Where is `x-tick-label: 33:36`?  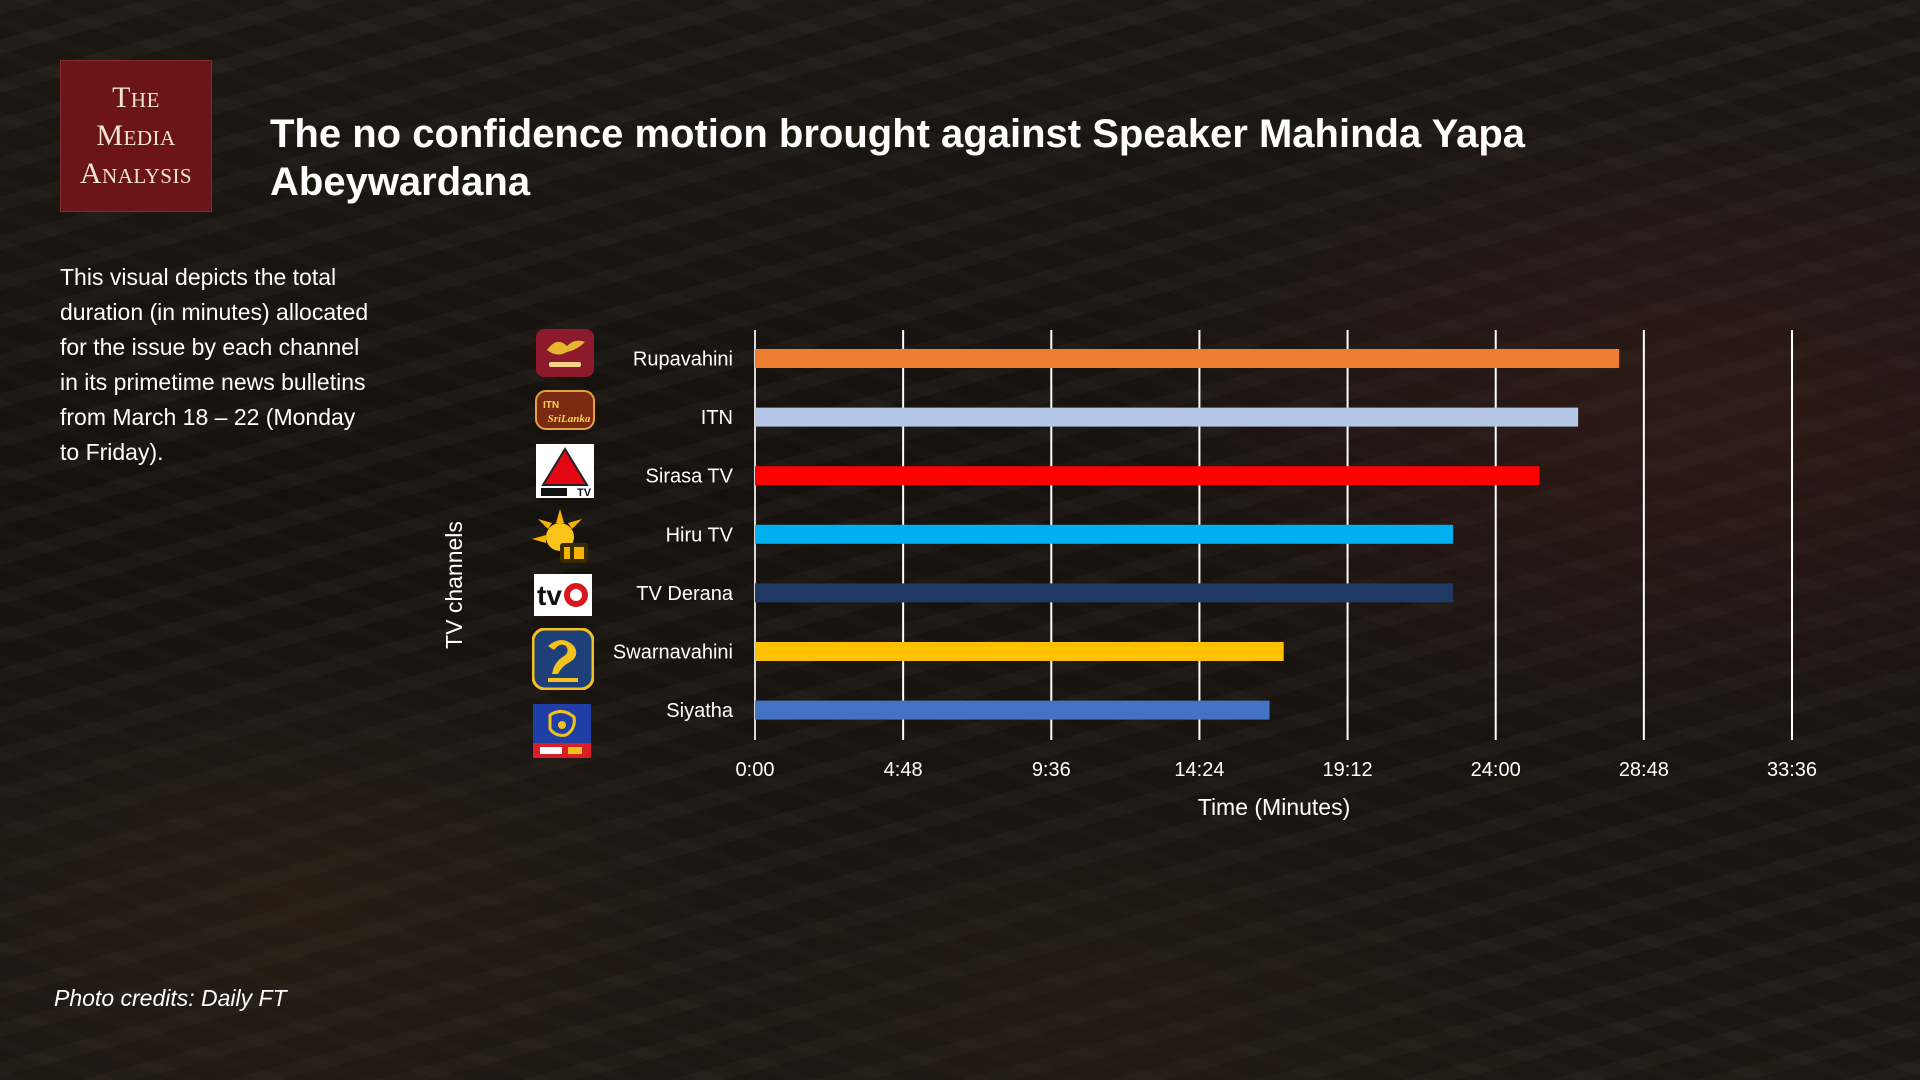
x-tick-label: 33:36 is located at coordinates (1792, 770).